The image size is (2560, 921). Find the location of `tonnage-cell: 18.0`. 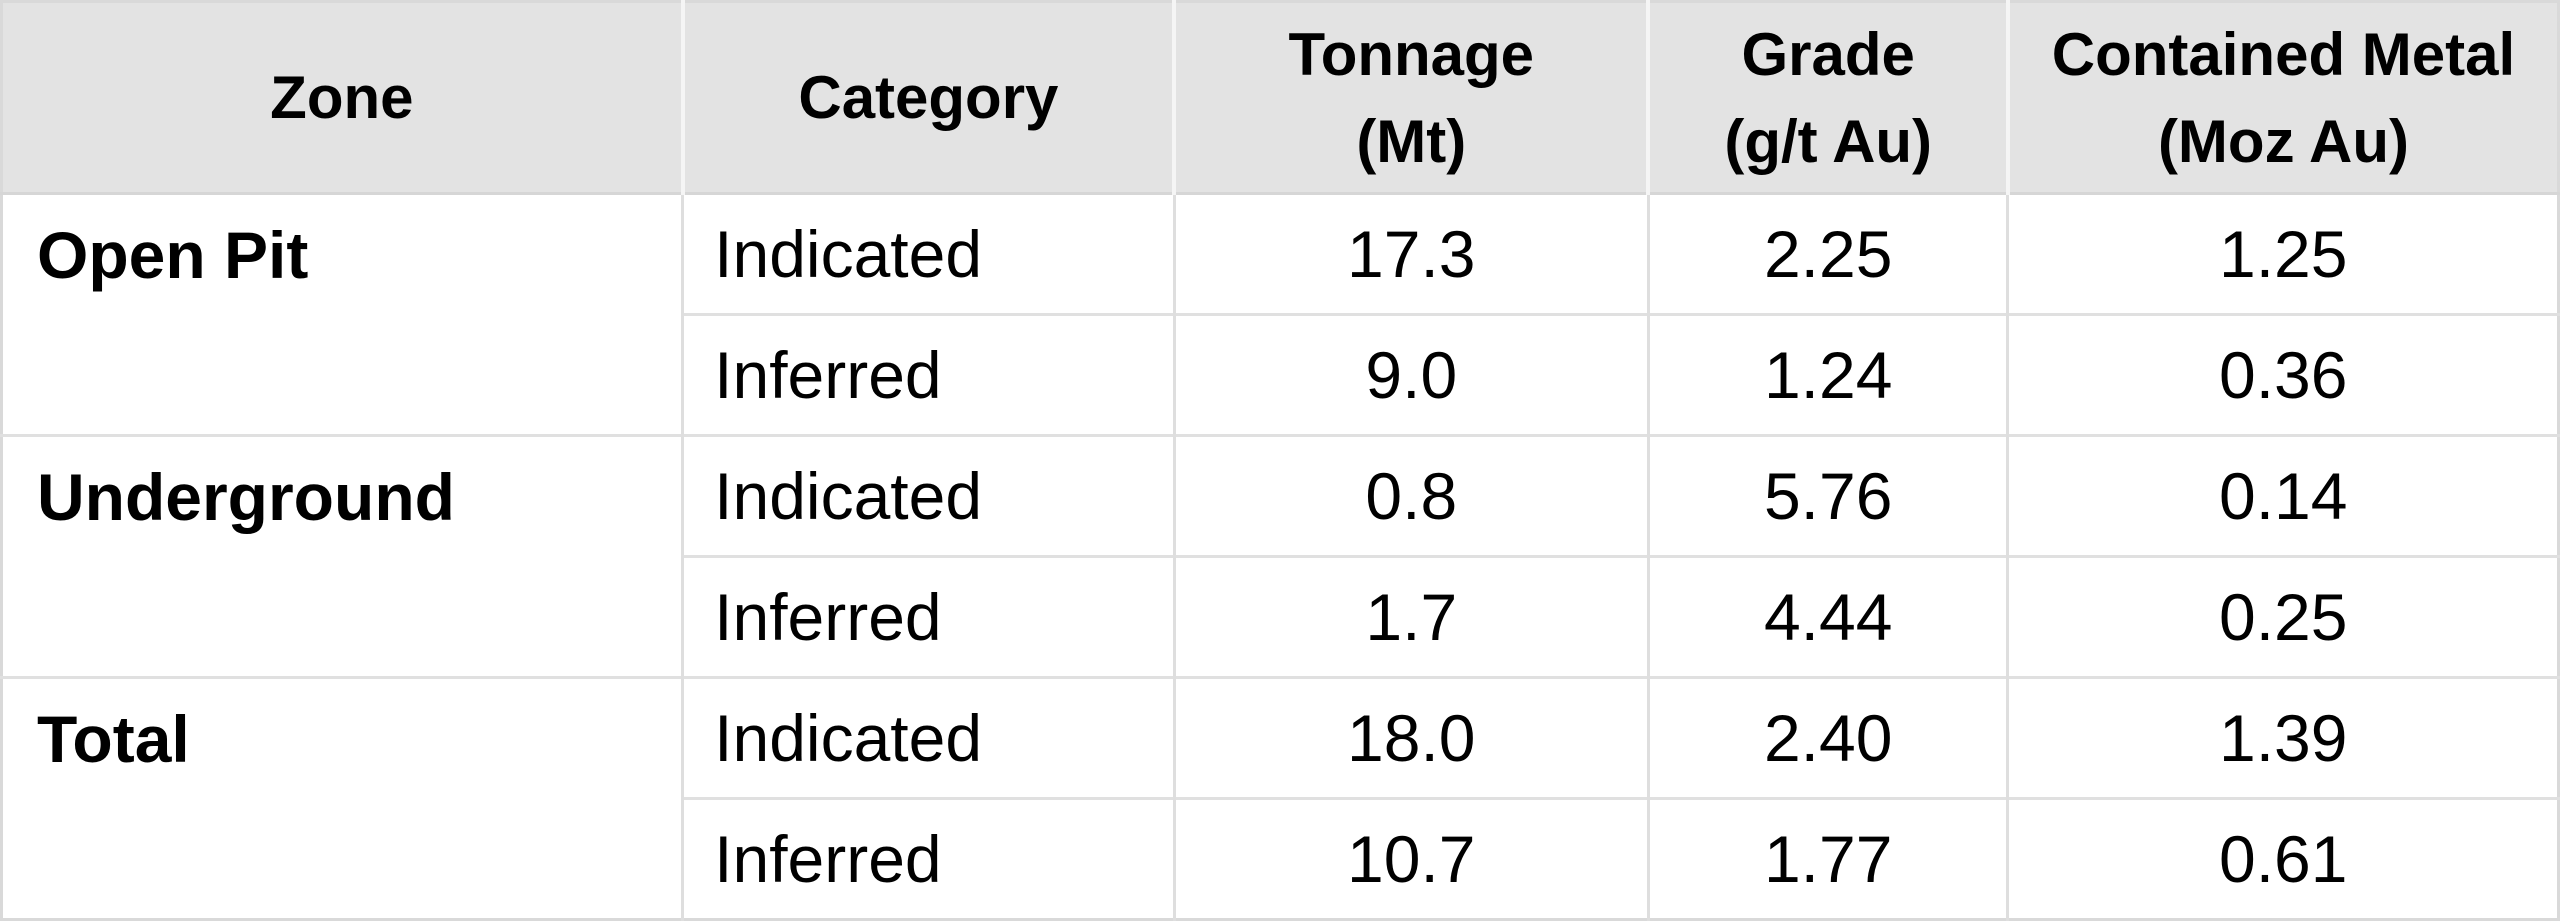

tonnage-cell: 18.0 is located at coordinates (1410, 737).